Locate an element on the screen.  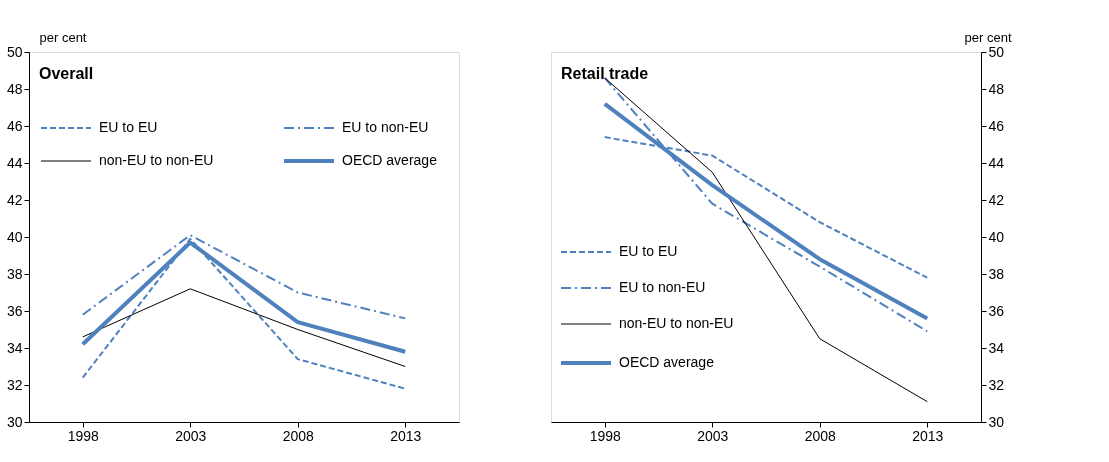
y2-tick-label: 34 is located at coordinates (996, 347).